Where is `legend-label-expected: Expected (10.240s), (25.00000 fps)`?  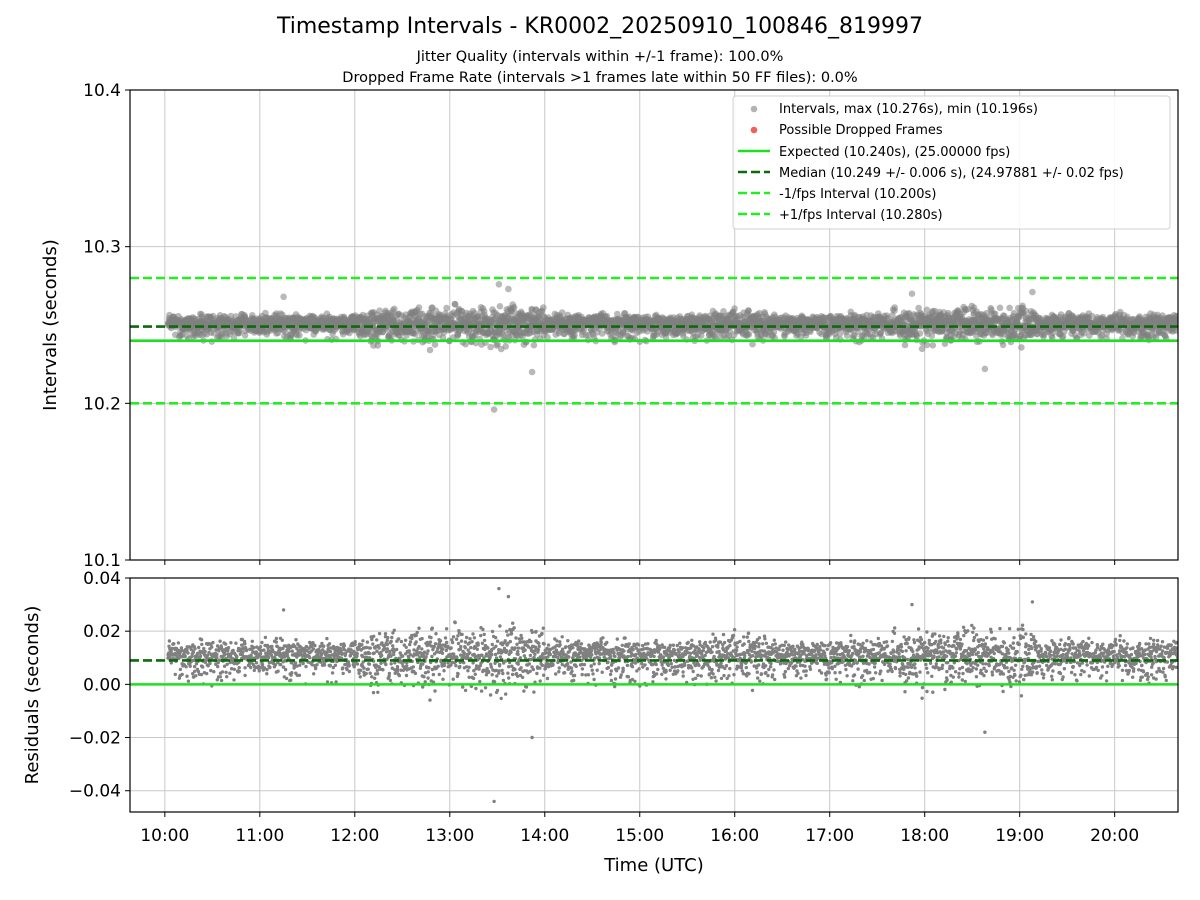 legend-label-expected: Expected (10.240s), (25.00000 fps) is located at coordinates (894, 152).